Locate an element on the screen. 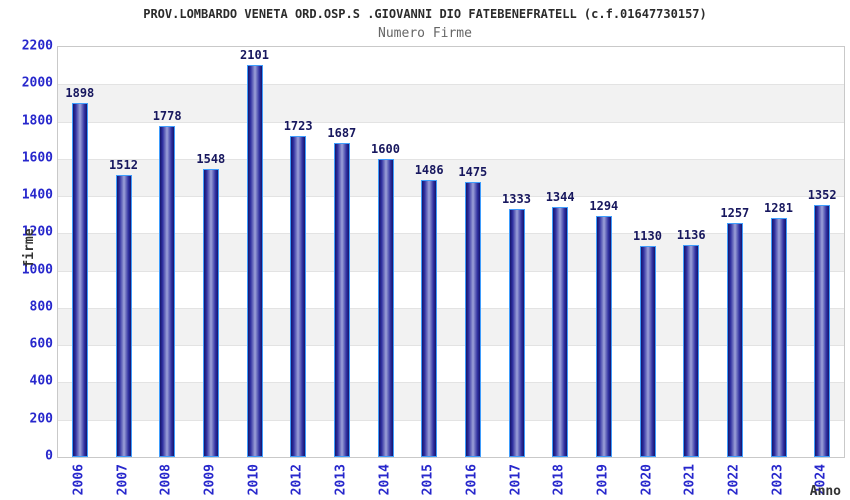 This screenshot has width=850, height=500. x-tick-label: 2019 is located at coordinates (603, 480).